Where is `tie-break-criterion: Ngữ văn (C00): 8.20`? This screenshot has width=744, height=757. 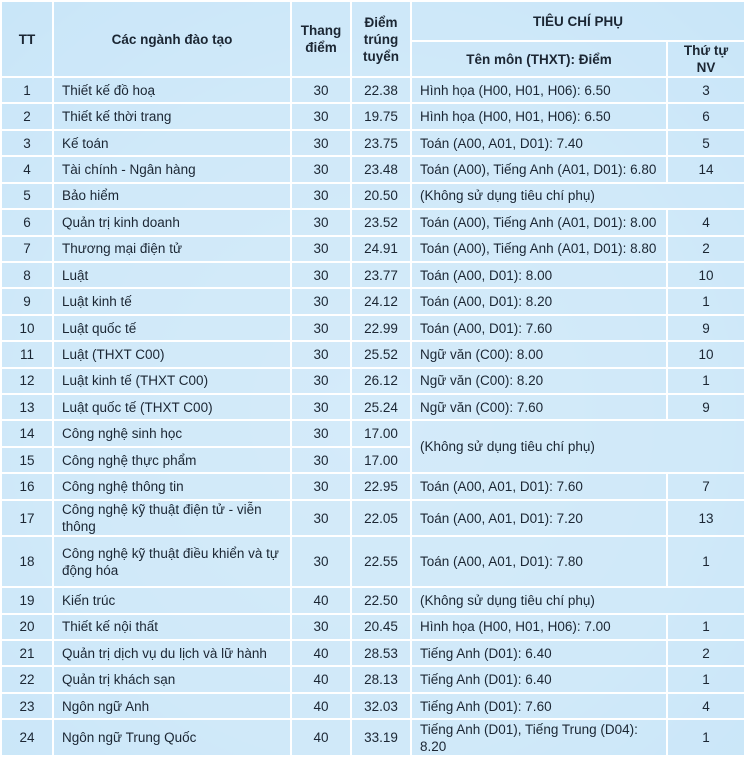
tie-break-criterion: Ngữ văn (C00): 8.20 is located at coordinates (539, 381).